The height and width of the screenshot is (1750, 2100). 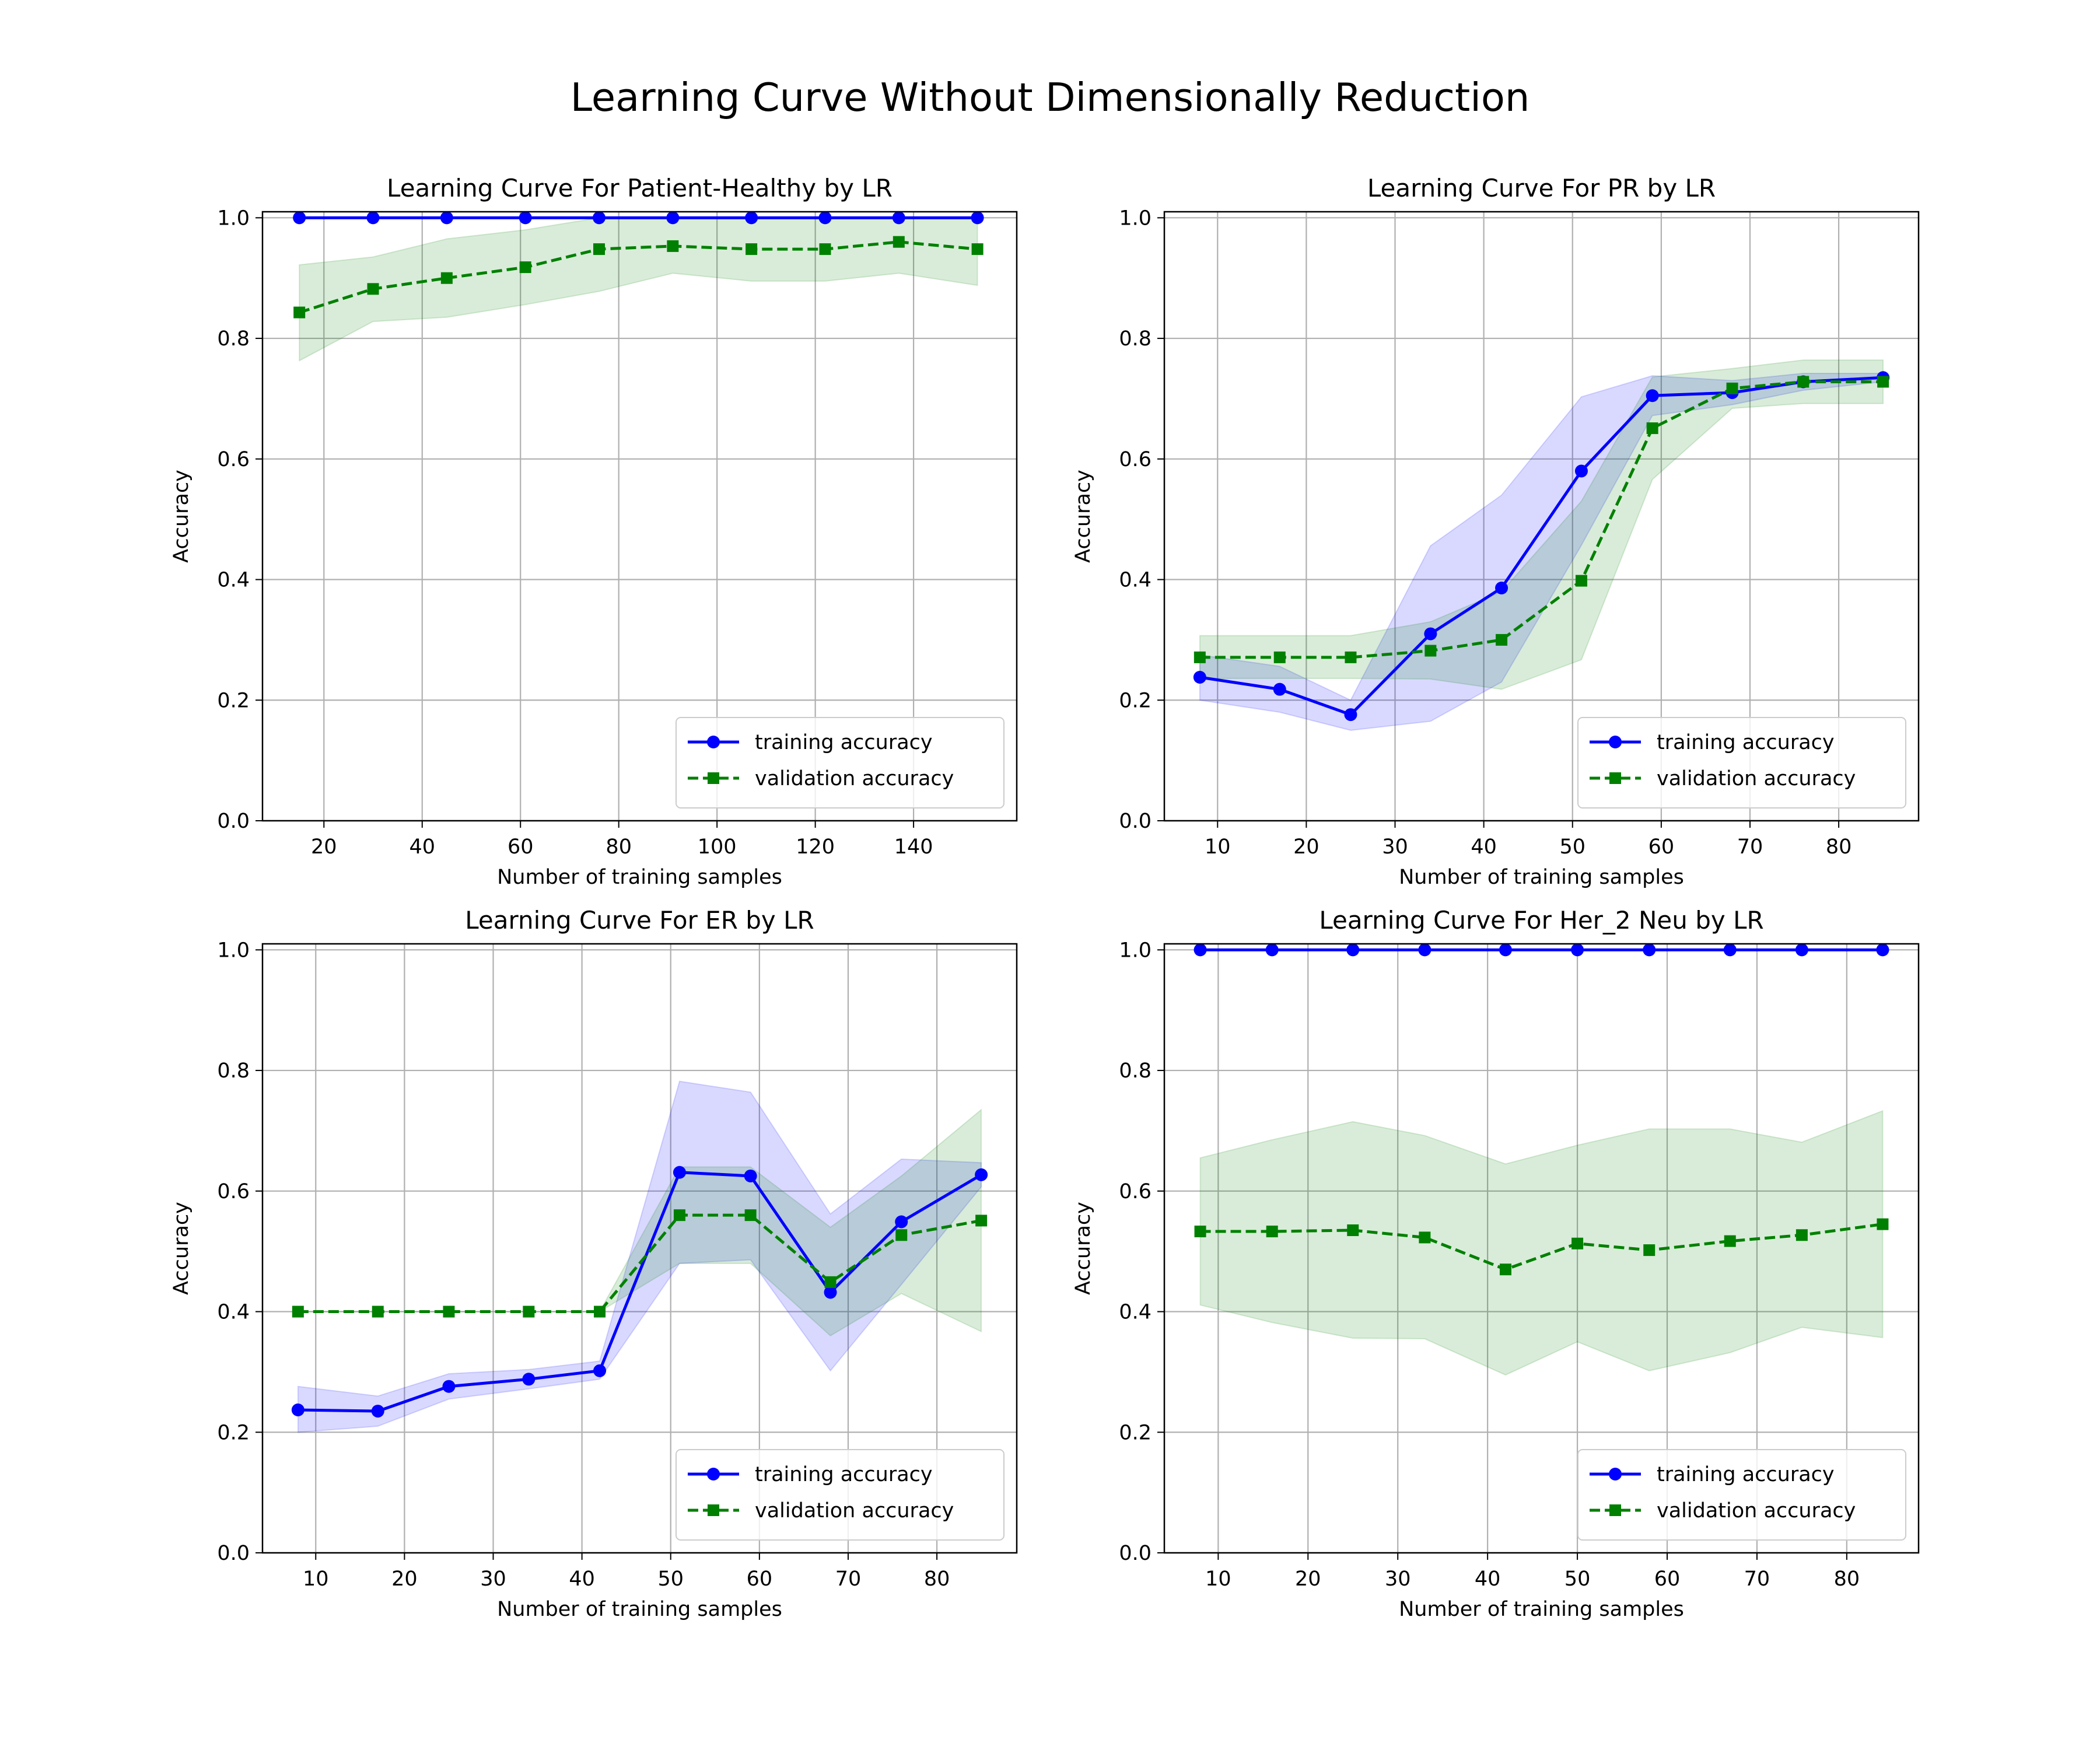 What do you see at coordinates (233, 1433) in the screenshot?
I see `y-tick-label: 0.2` at bounding box center [233, 1433].